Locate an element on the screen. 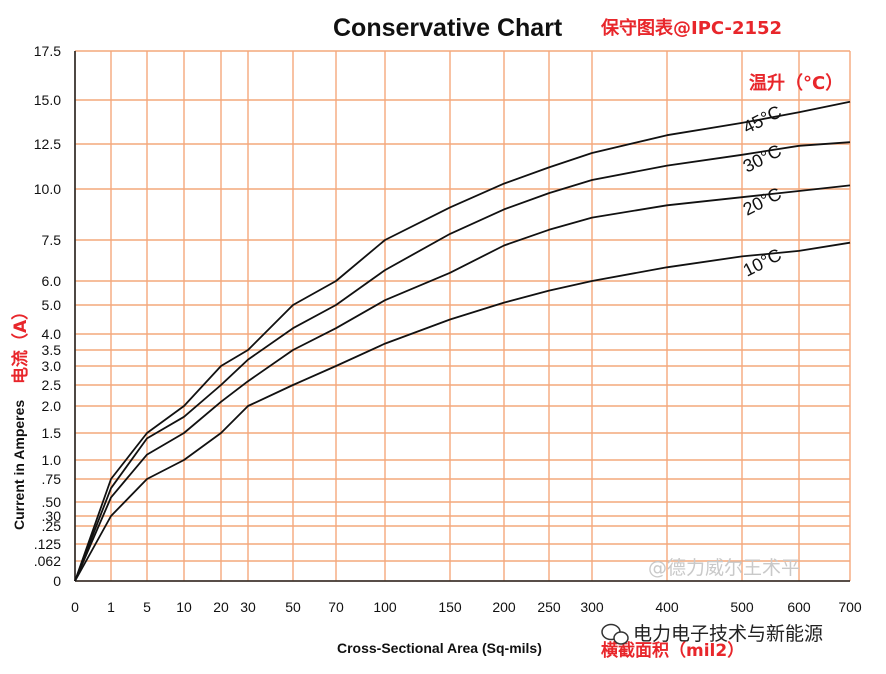  x-tick-label-11: 250 is located at coordinates (549, 607).